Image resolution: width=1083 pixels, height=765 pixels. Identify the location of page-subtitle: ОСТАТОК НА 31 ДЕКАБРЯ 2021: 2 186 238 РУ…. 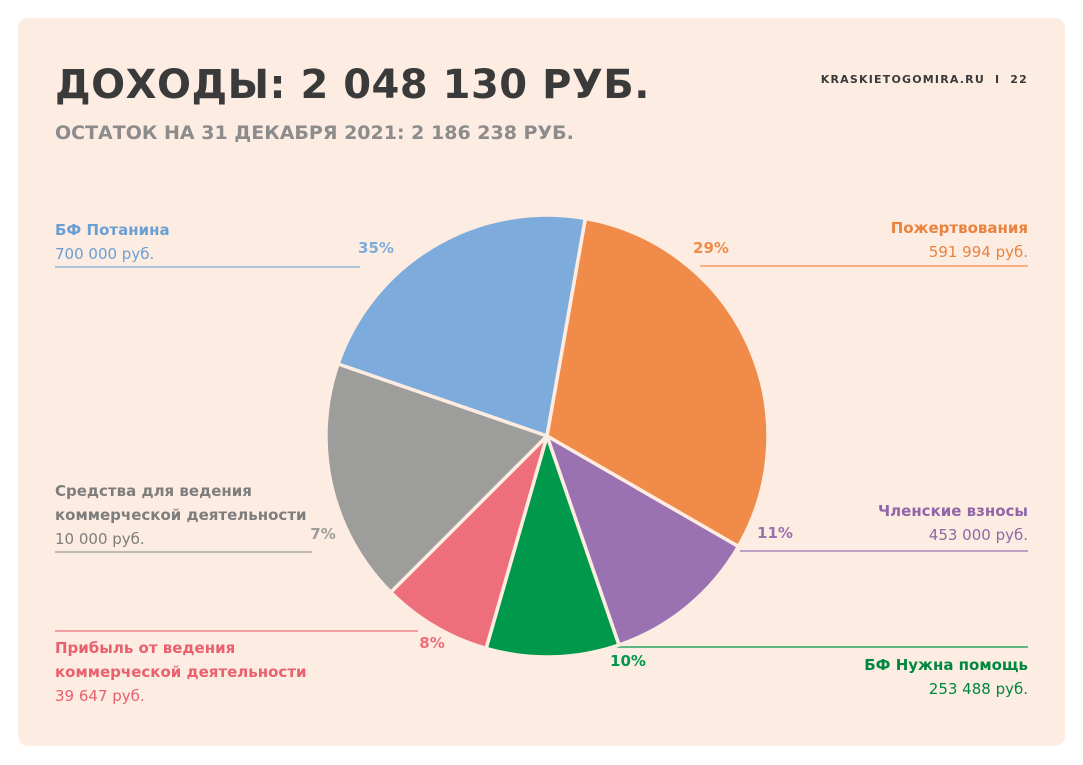
(314, 133).